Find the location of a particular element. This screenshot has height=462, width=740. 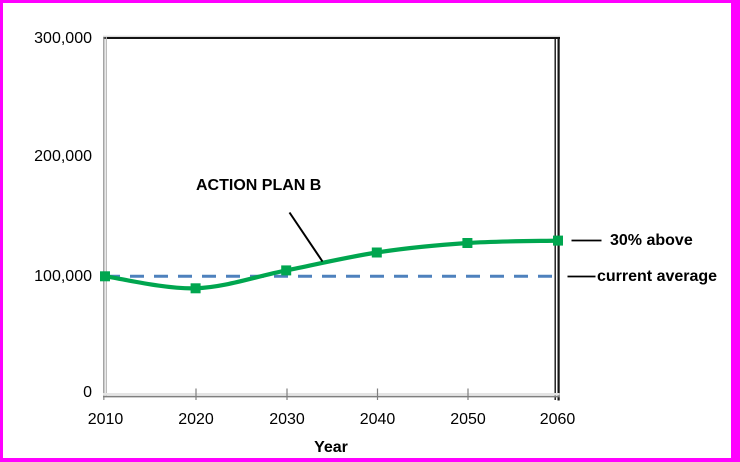

x-axis-title: Year is located at coordinates (331, 447).